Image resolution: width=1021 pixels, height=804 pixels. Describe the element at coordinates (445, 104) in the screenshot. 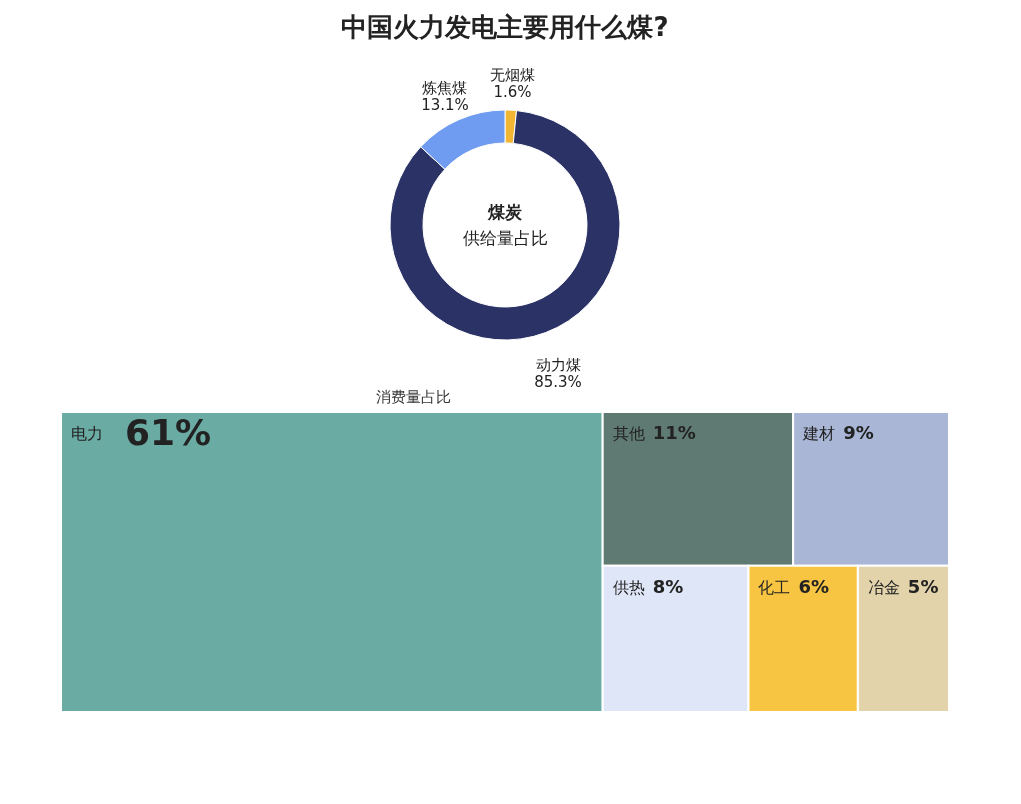

I see `data-label: 13.1%` at that location.